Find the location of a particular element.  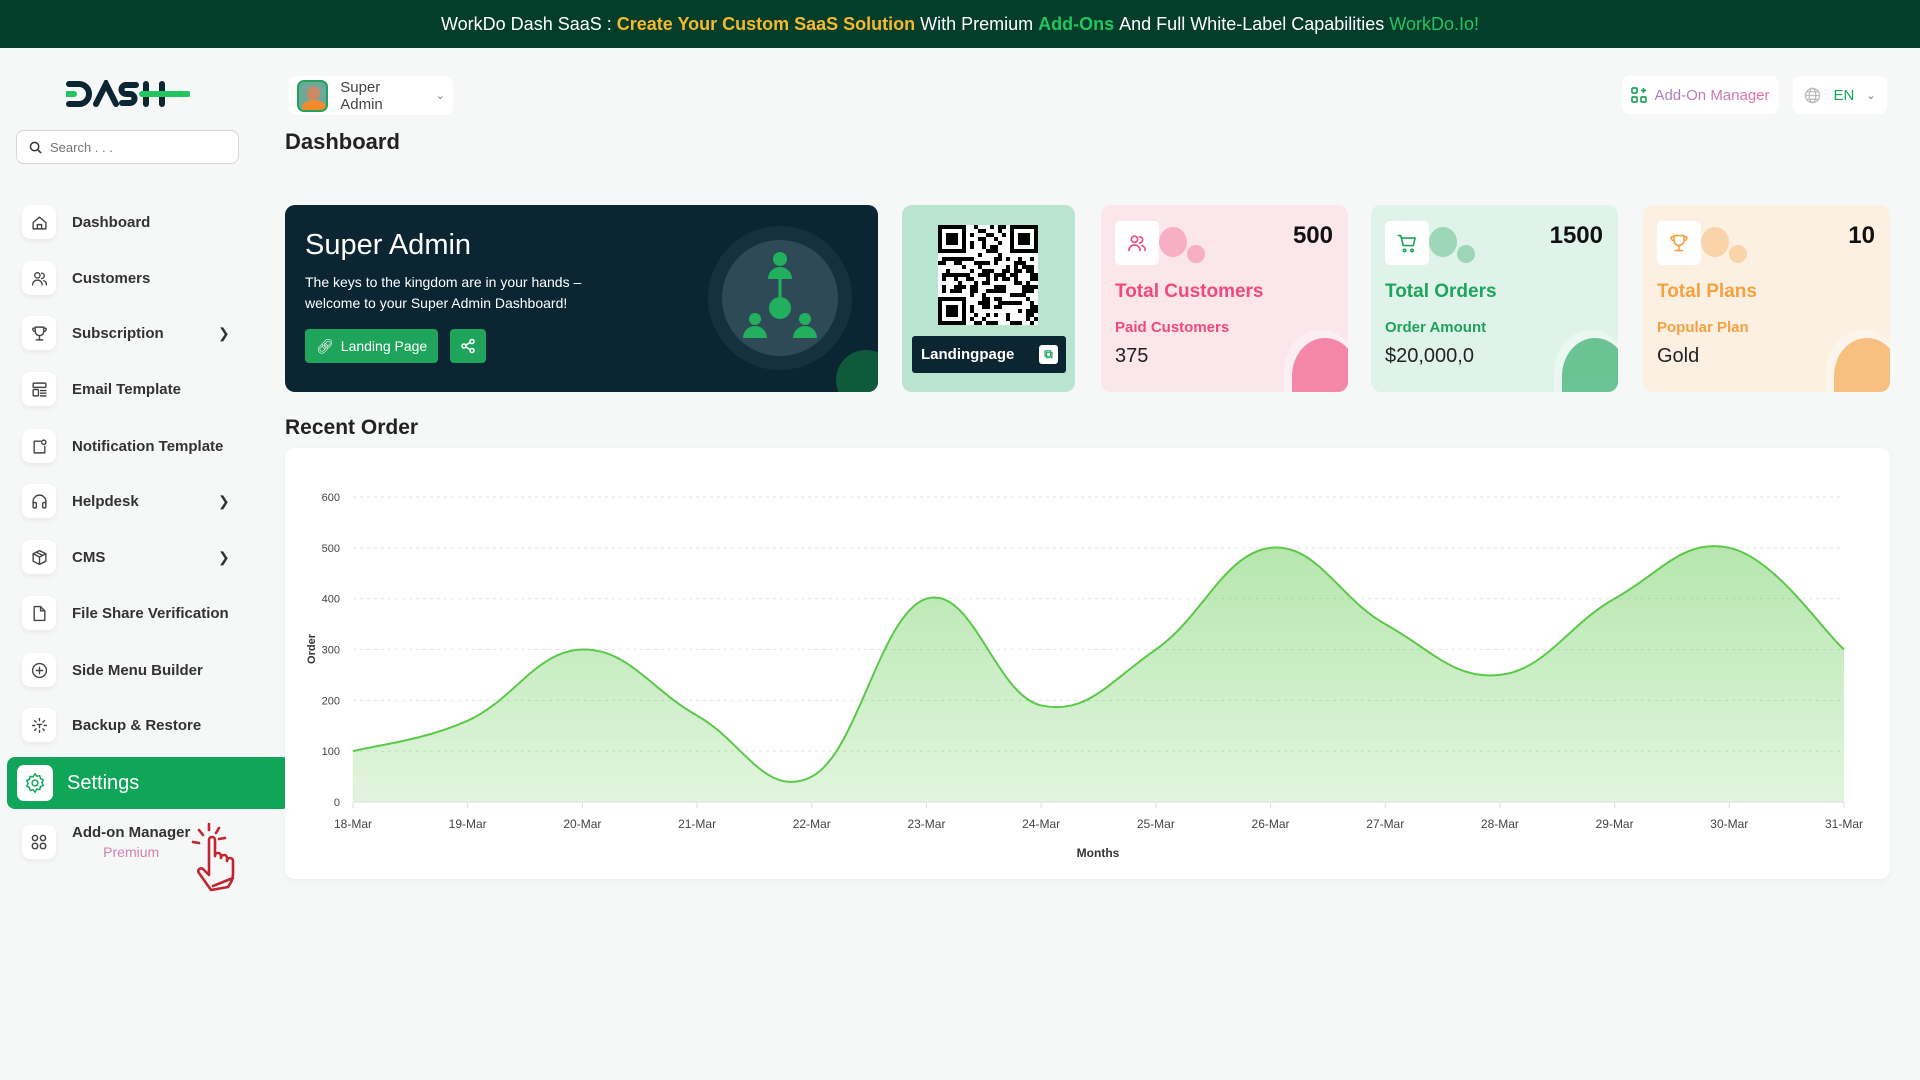

sidebar-item-label: CMS is located at coordinates (89, 557).